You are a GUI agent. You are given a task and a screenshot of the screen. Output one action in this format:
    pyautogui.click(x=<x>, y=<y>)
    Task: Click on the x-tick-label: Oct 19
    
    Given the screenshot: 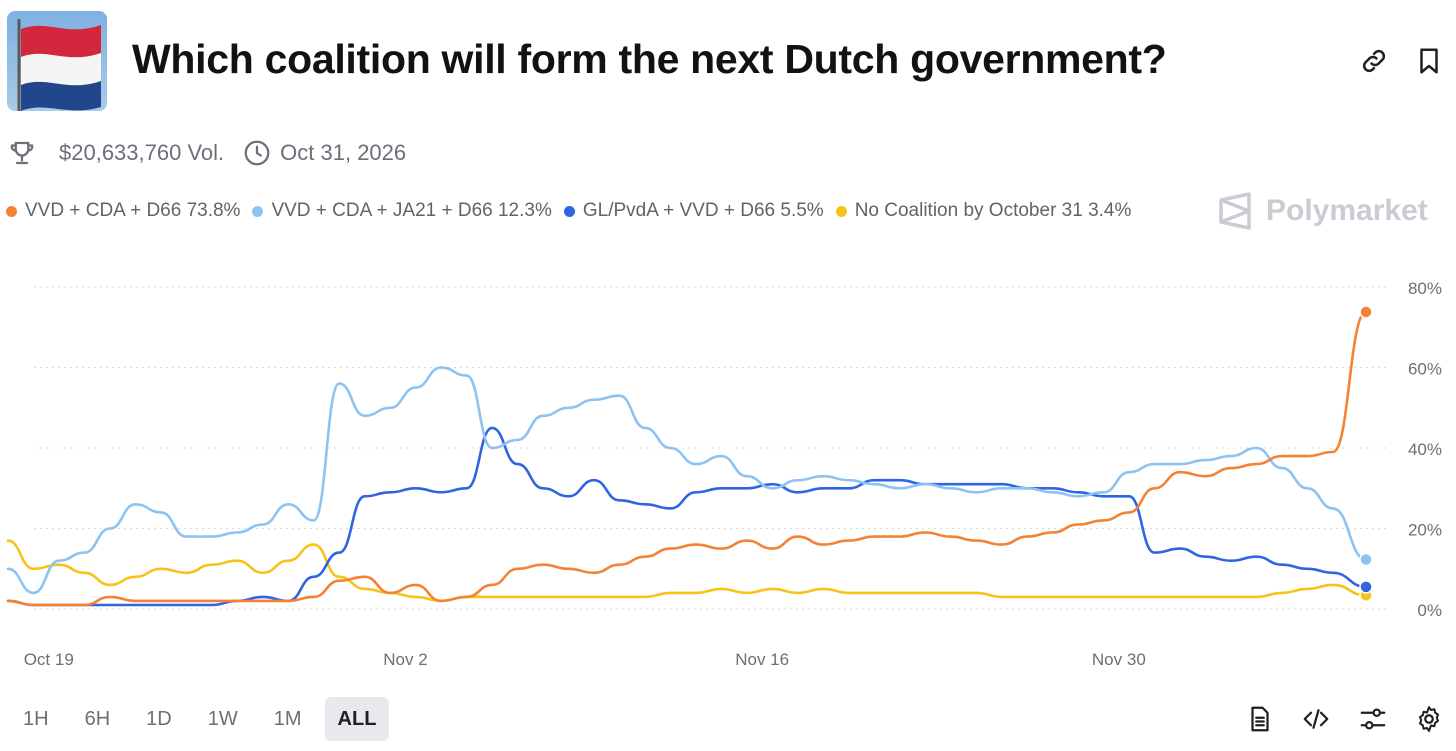 What is the action you would take?
    pyautogui.click(x=49, y=659)
    